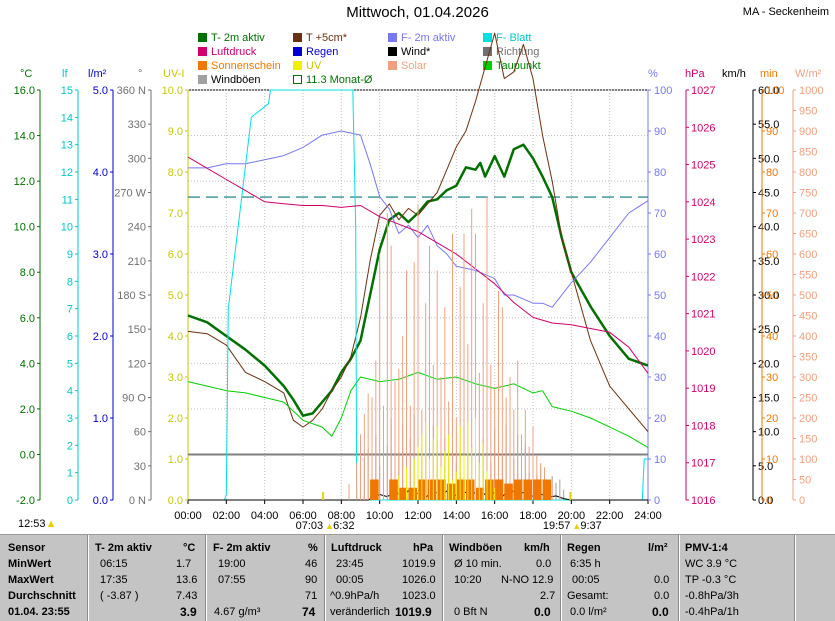  I want to click on temp-min-time: 06:15, so click(114, 564).